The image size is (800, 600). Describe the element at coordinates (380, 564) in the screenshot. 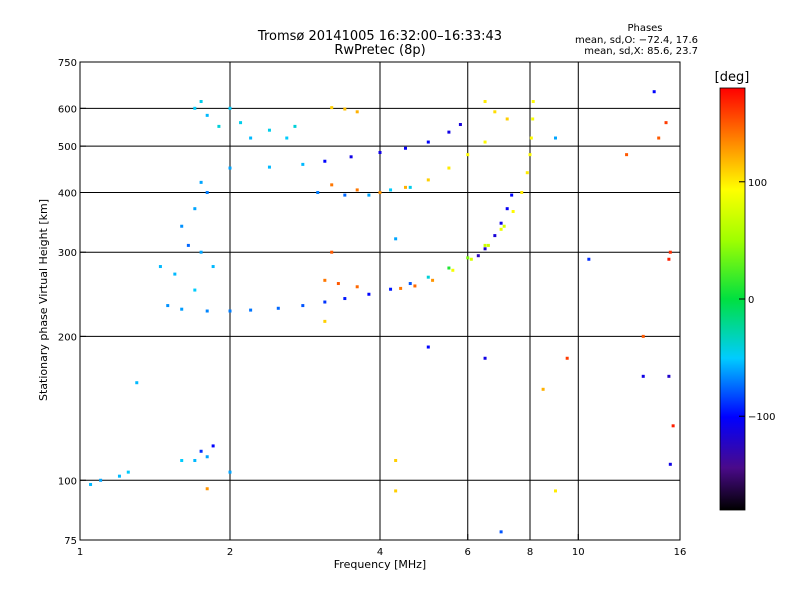

I see `x-axis-label: Frequency [MHz]` at that location.